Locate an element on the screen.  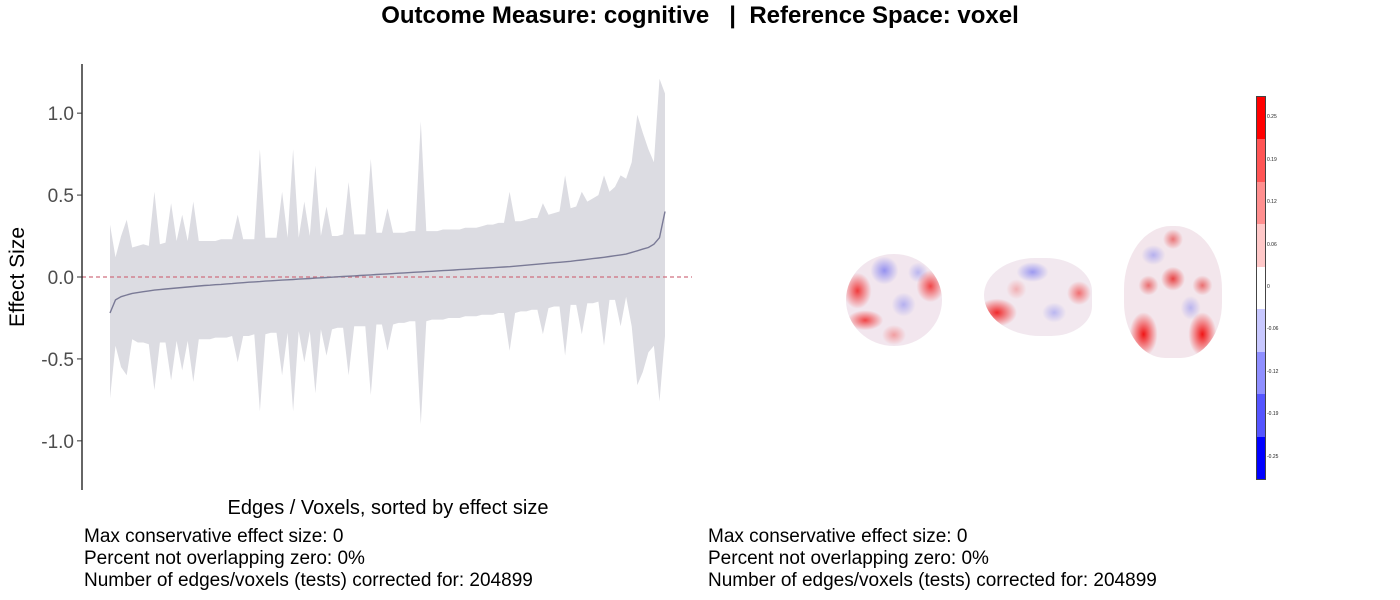
brain-coronal-slice is located at coordinates (894, 300).